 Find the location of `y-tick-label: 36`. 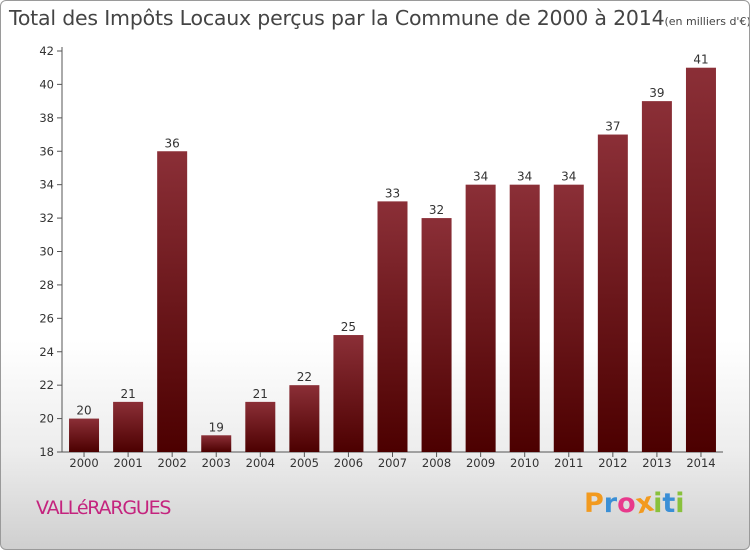

y-tick-label: 36 is located at coordinates (46, 151).